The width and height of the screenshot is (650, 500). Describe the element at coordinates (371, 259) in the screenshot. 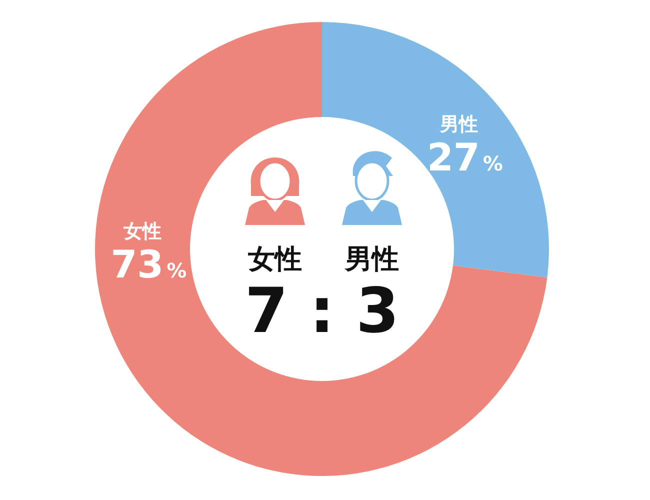

I see `text: 男性` at that location.